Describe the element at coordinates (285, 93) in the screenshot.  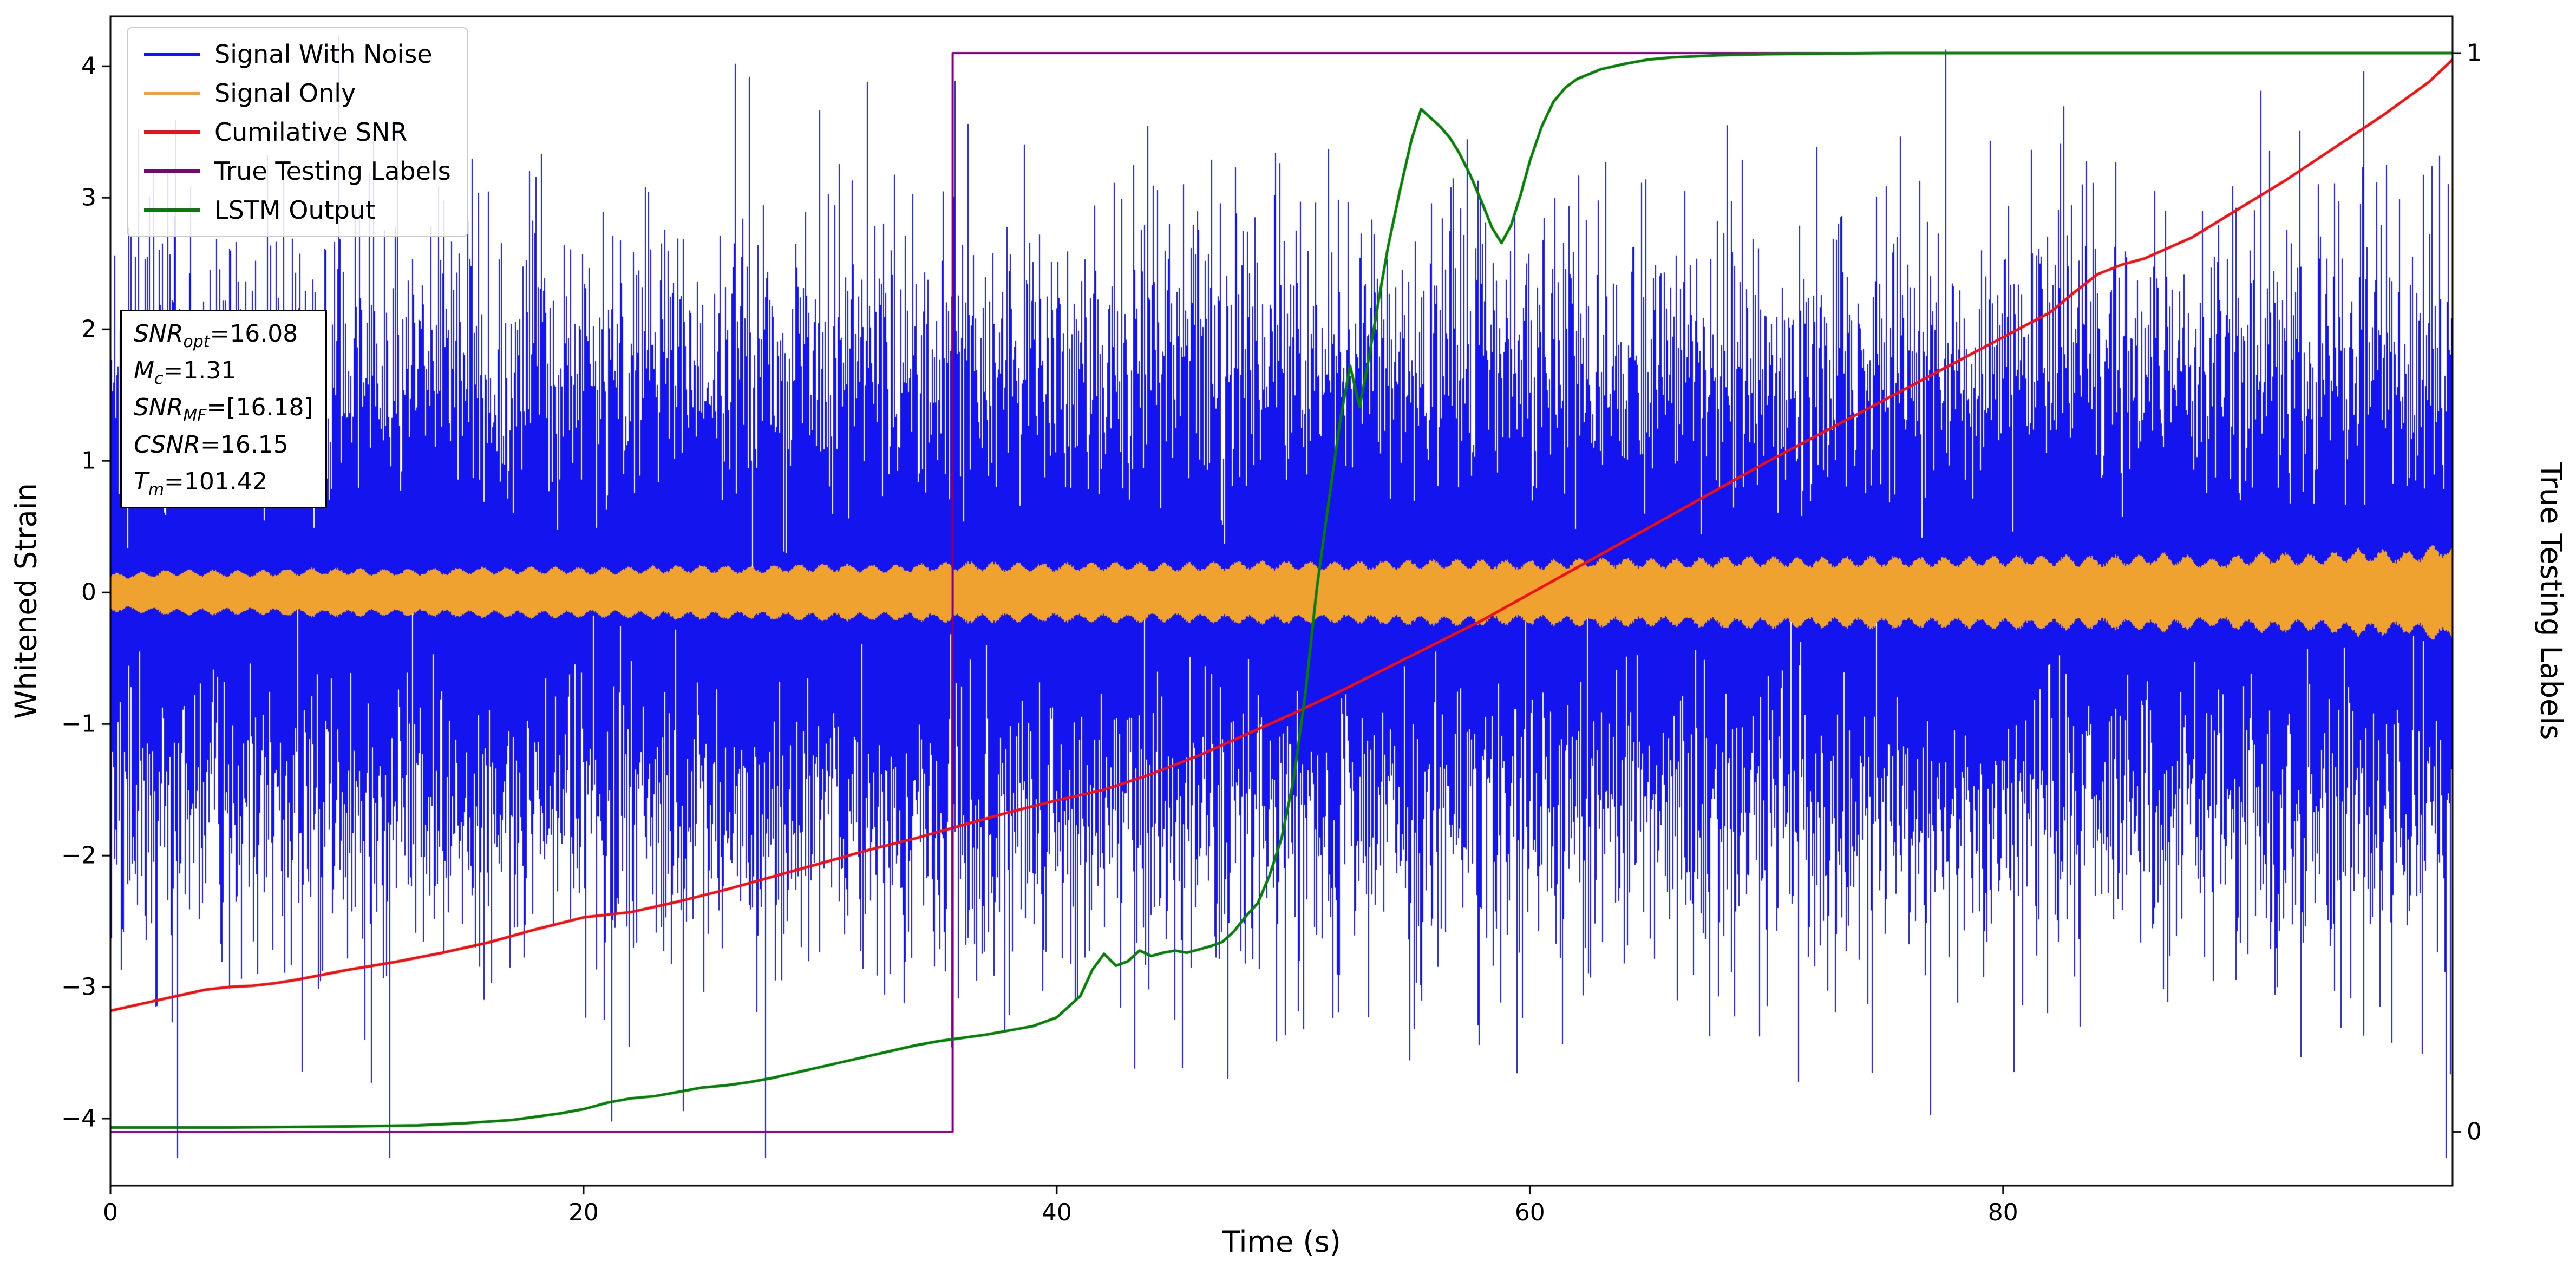
I see `legend-label-signal-only: Signal Only` at that location.